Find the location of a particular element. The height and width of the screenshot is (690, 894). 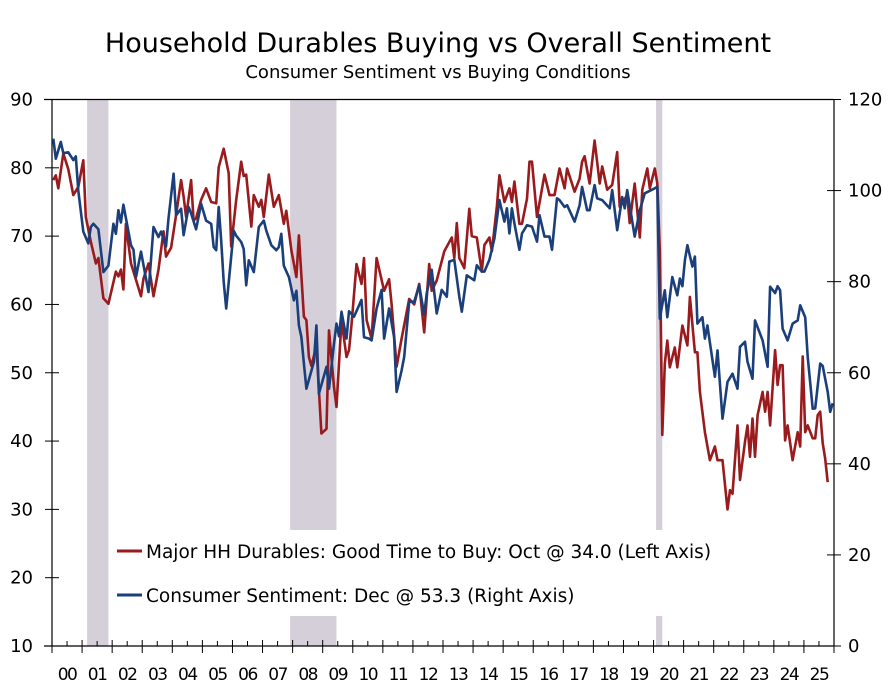

x-axis-tick-label: 05 is located at coordinates (217, 675).